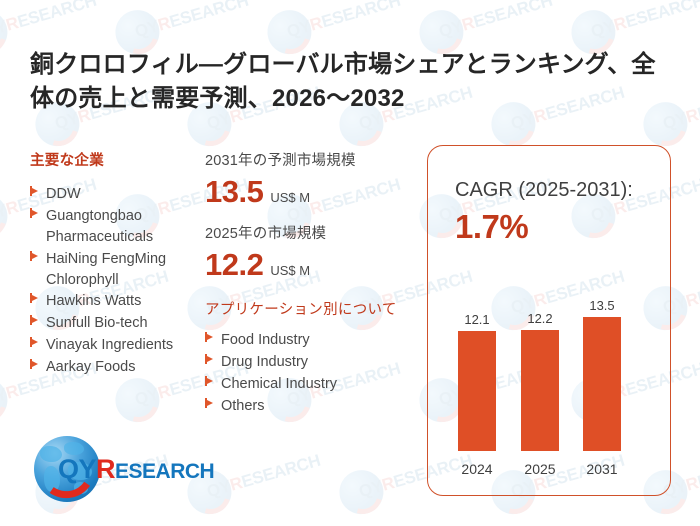 This screenshot has width=700, height=526. Describe the element at coordinates (97, 323) in the screenshot. I see `company-label: Sunfull Bio-tech` at that location.